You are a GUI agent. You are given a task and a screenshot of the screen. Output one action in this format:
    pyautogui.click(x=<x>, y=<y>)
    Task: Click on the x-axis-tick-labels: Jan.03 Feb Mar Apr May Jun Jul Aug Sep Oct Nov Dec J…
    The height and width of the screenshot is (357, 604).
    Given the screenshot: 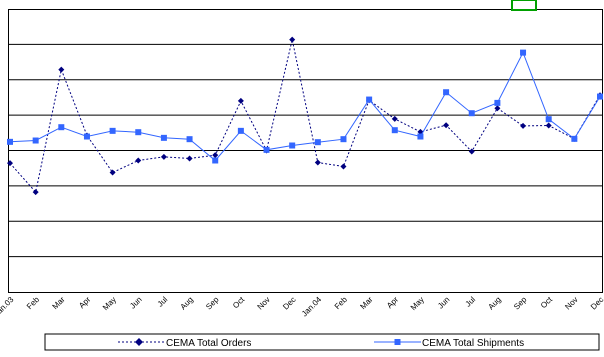 What is the action you would take?
    pyautogui.click(x=302, y=307)
    